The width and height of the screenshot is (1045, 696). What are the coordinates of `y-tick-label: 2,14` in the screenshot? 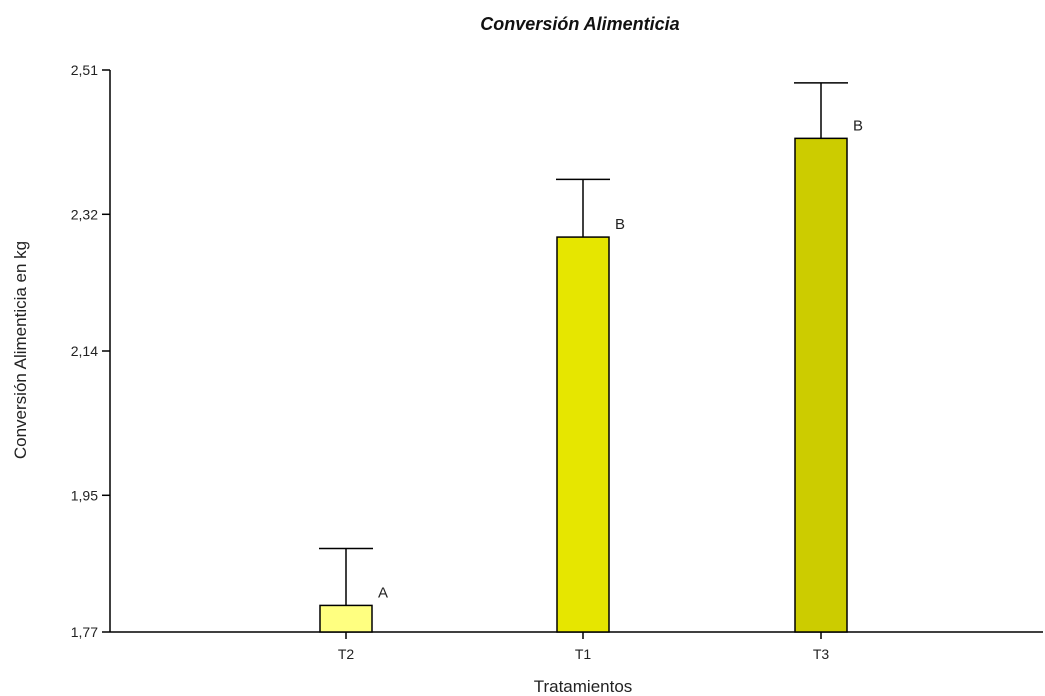 It's located at (84, 351).